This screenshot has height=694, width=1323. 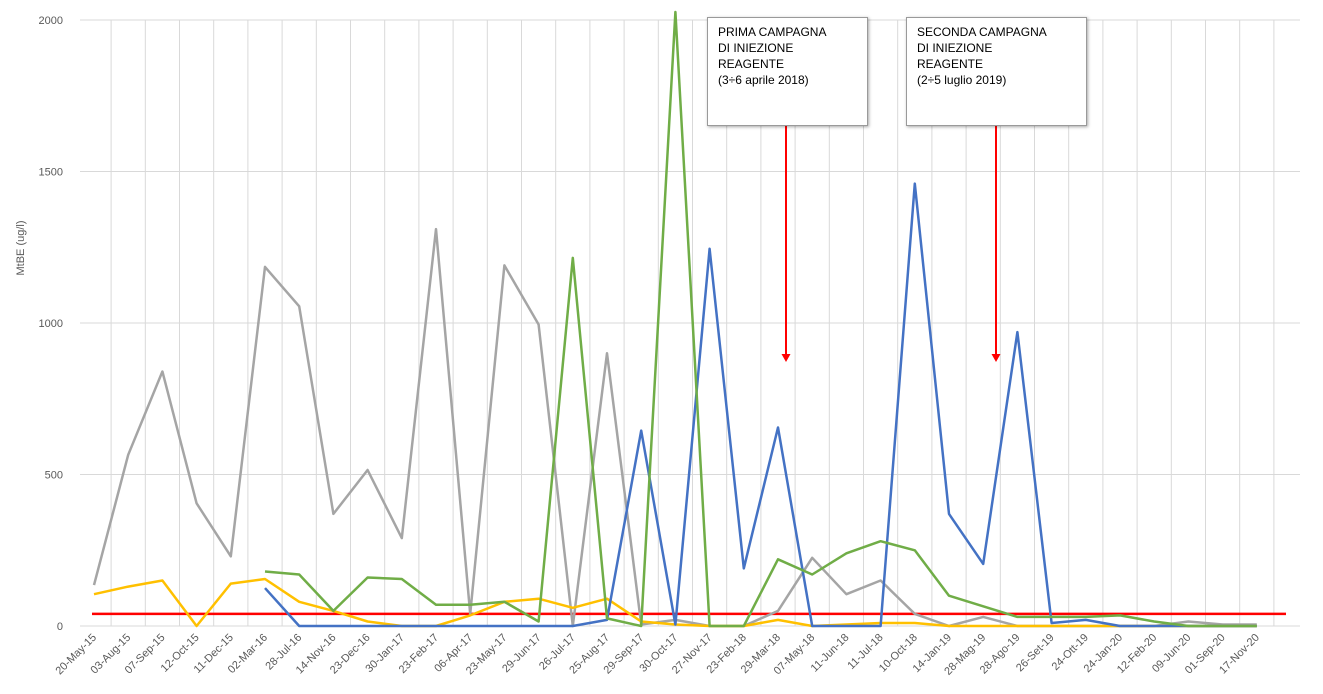 What do you see at coordinates (982, 32) in the screenshot?
I see `annotation-line: SECONDA CAMPAGNA` at bounding box center [982, 32].